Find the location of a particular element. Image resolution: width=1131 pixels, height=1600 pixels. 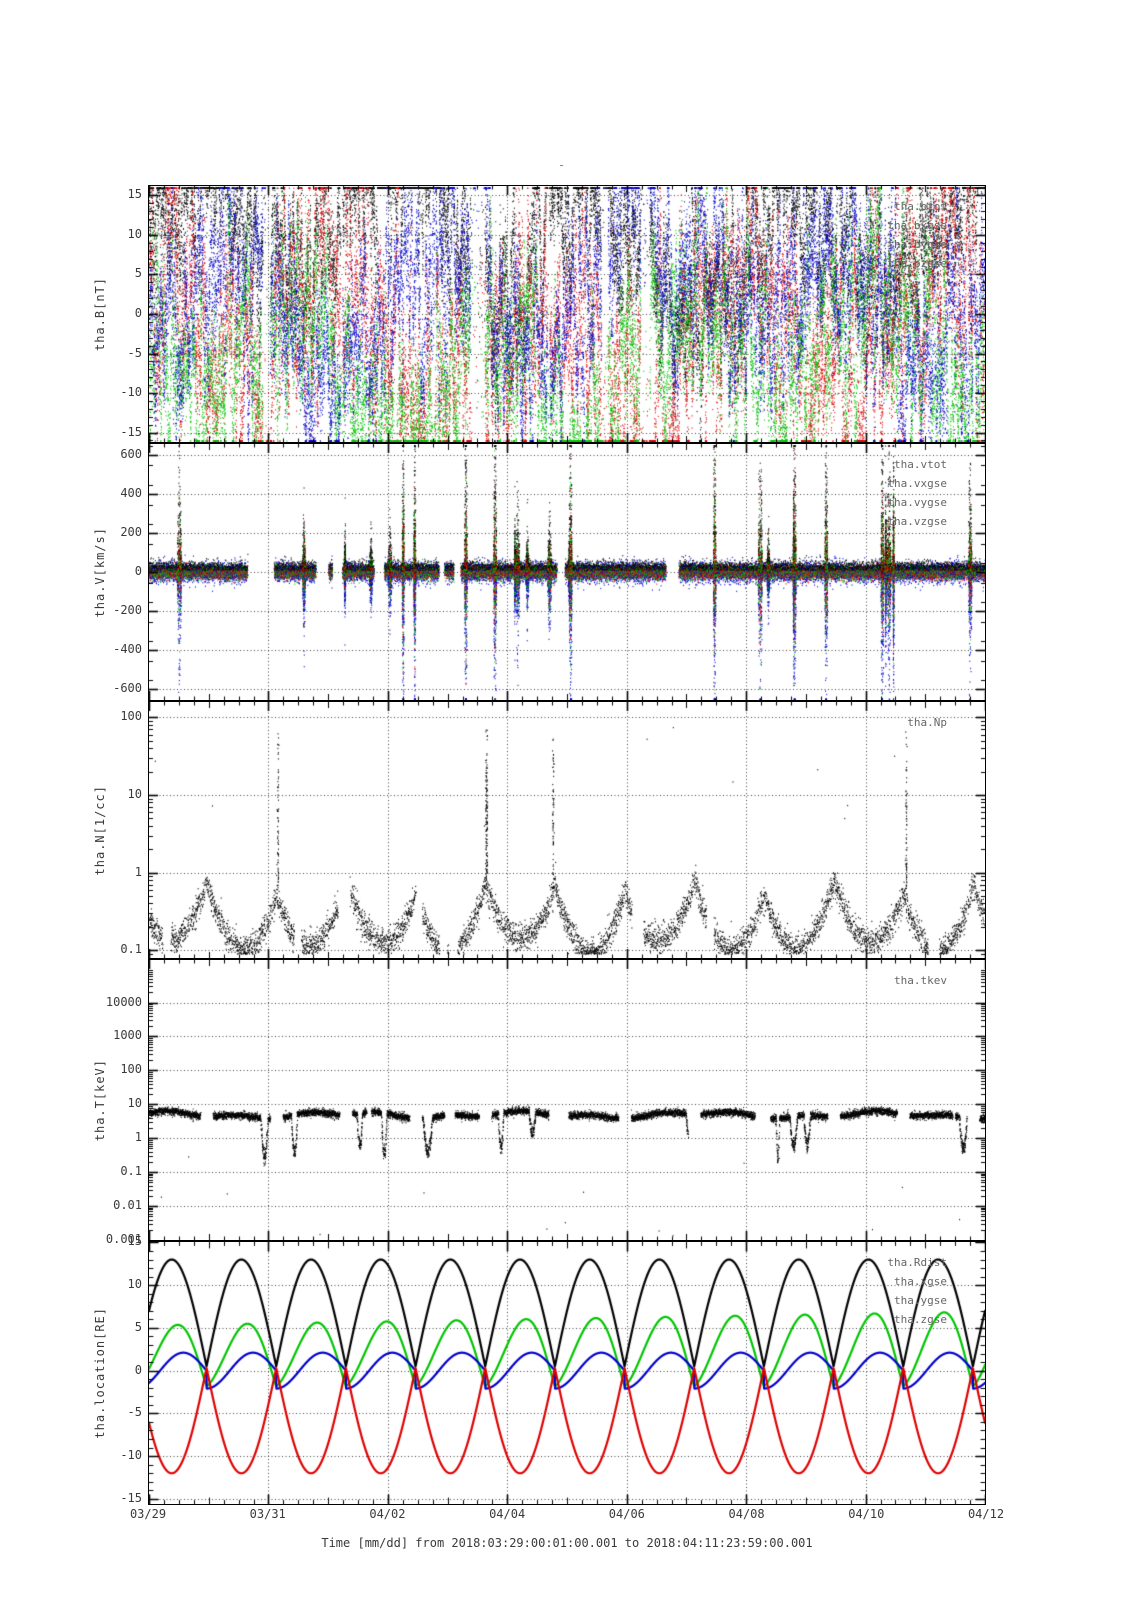

legend-entry: tha.tkev is located at coordinates (920, 980).